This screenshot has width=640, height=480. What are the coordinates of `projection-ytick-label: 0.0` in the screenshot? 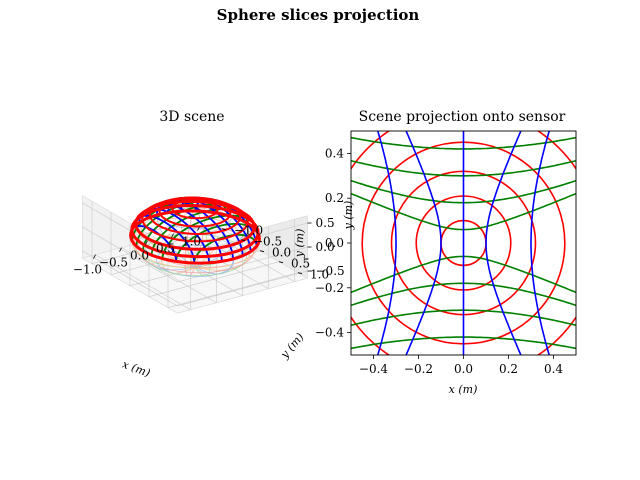 It's located at (334, 243).